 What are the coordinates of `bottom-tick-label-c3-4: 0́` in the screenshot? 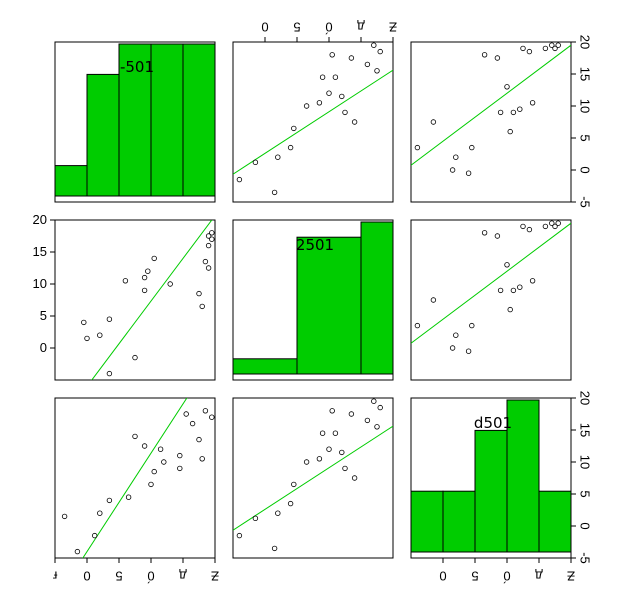 It's located at (506, 576).